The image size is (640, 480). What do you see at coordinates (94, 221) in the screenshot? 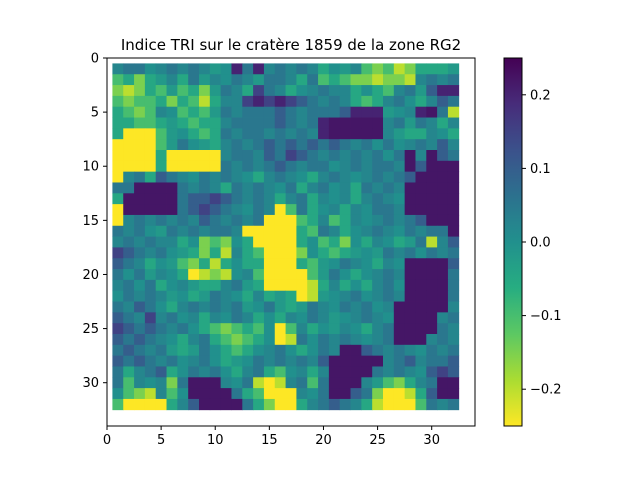
I see `y-axis: 0 5 10 15 20 25 30` at bounding box center [94, 221].